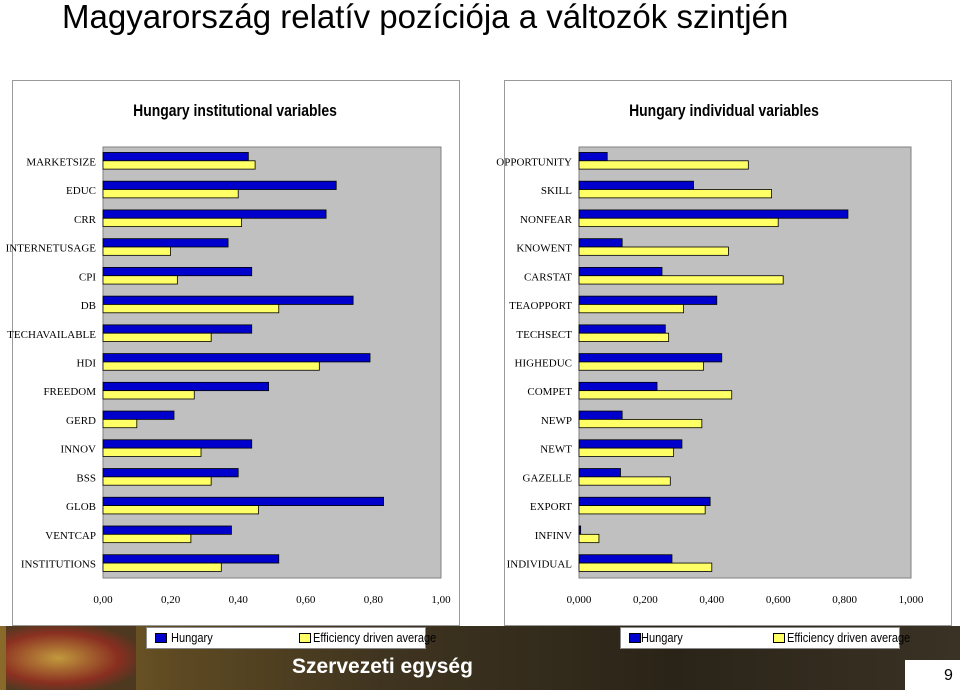 This screenshot has height=690, width=960. What do you see at coordinates (540, 306) in the screenshot?
I see `category-label: TEAOPPORT` at bounding box center [540, 306].